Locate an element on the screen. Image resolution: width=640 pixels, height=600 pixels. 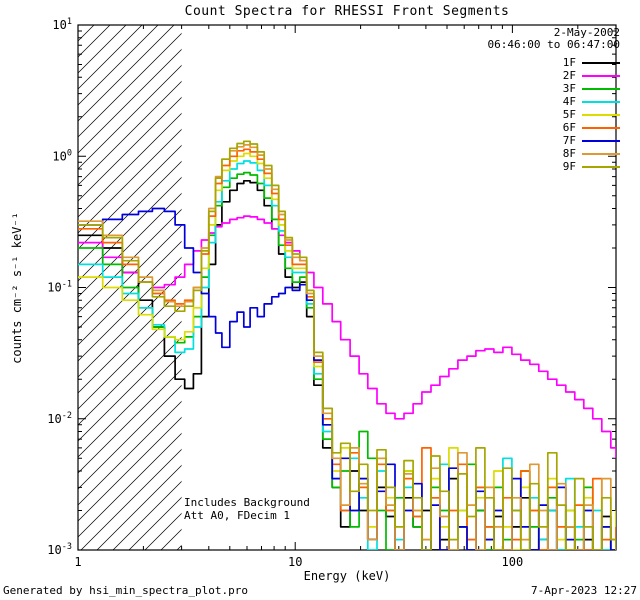
y-axis-label: counts cm⁻² s⁻¹ keV⁻¹ is located at coordinates (17, 288).